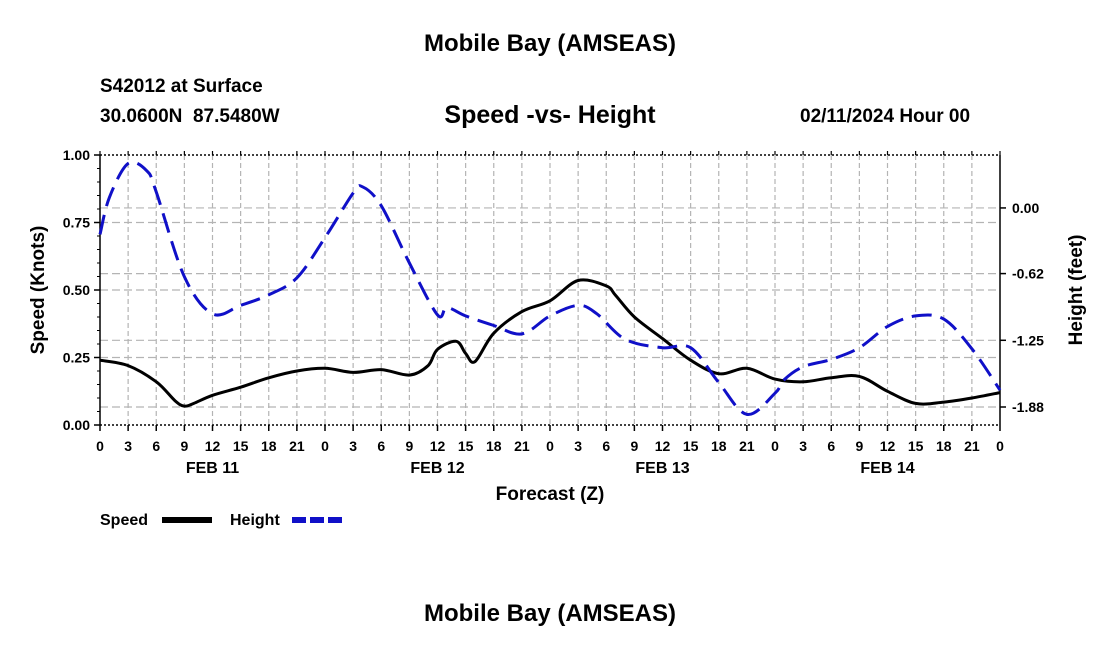 This screenshot has height=650, width=1100. What do you see at coordinates (124, 520) in the screenshot?
I see `legend-label-speed: Speed` at bounding box center [124, 520].